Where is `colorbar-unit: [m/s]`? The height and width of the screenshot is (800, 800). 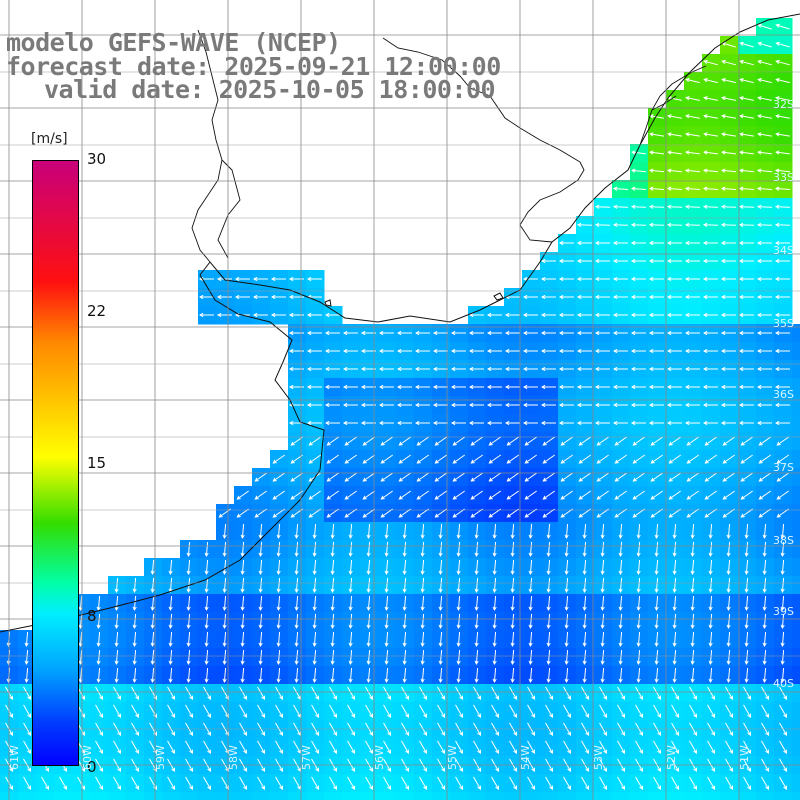
colorbar-unit: [m/s] is located at coordinates (49, 139).